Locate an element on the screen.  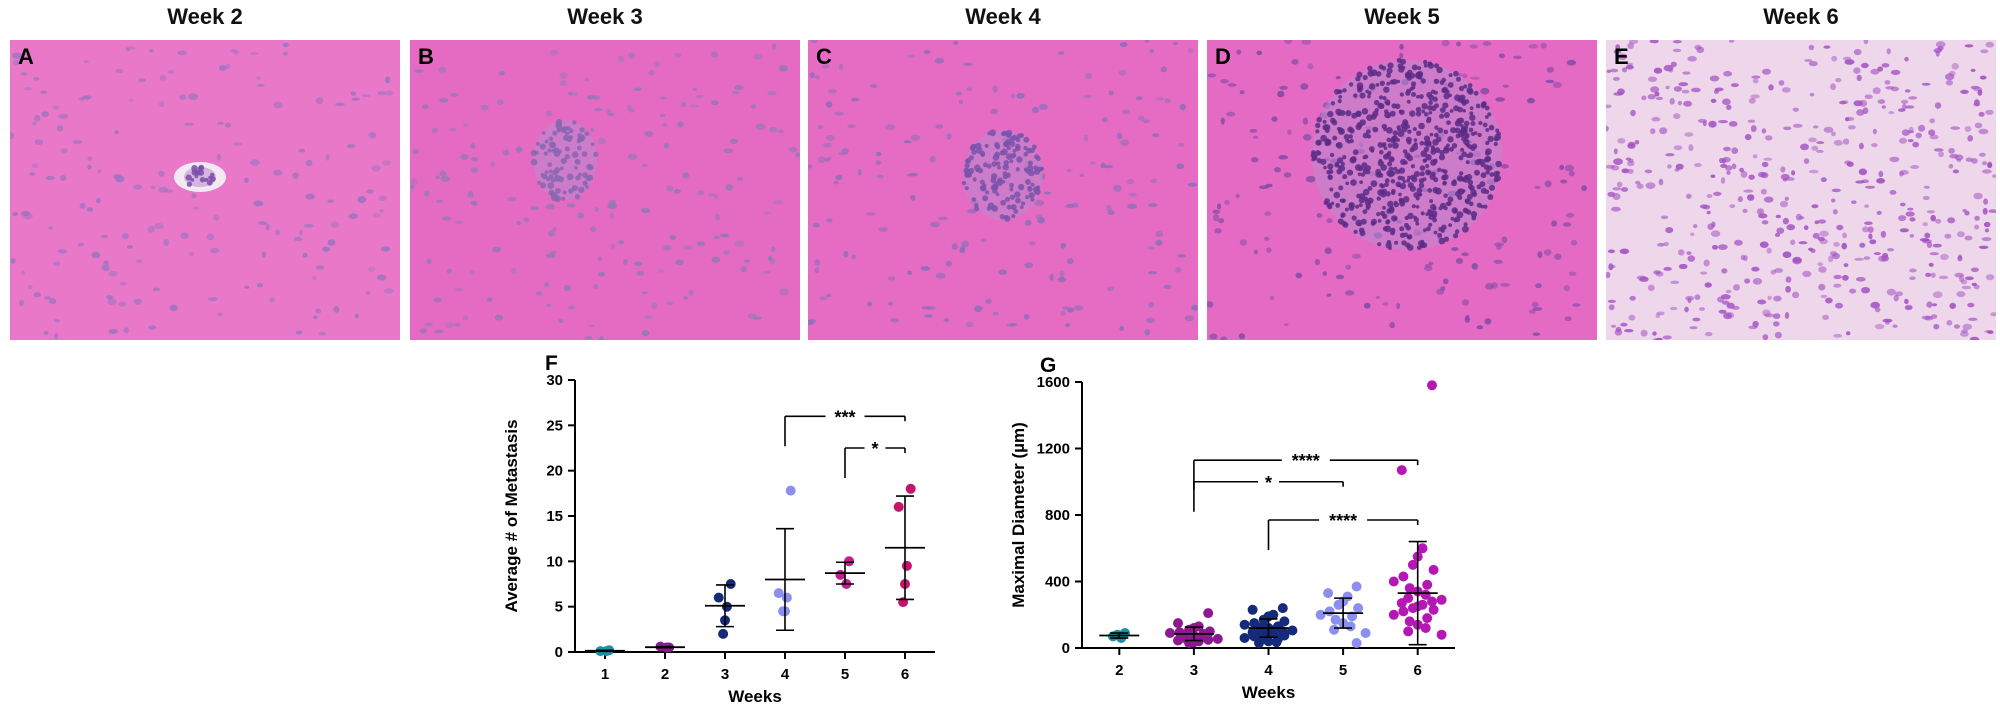
chart-f-y-tick-label: 25 is located at coordinates (554, 425).